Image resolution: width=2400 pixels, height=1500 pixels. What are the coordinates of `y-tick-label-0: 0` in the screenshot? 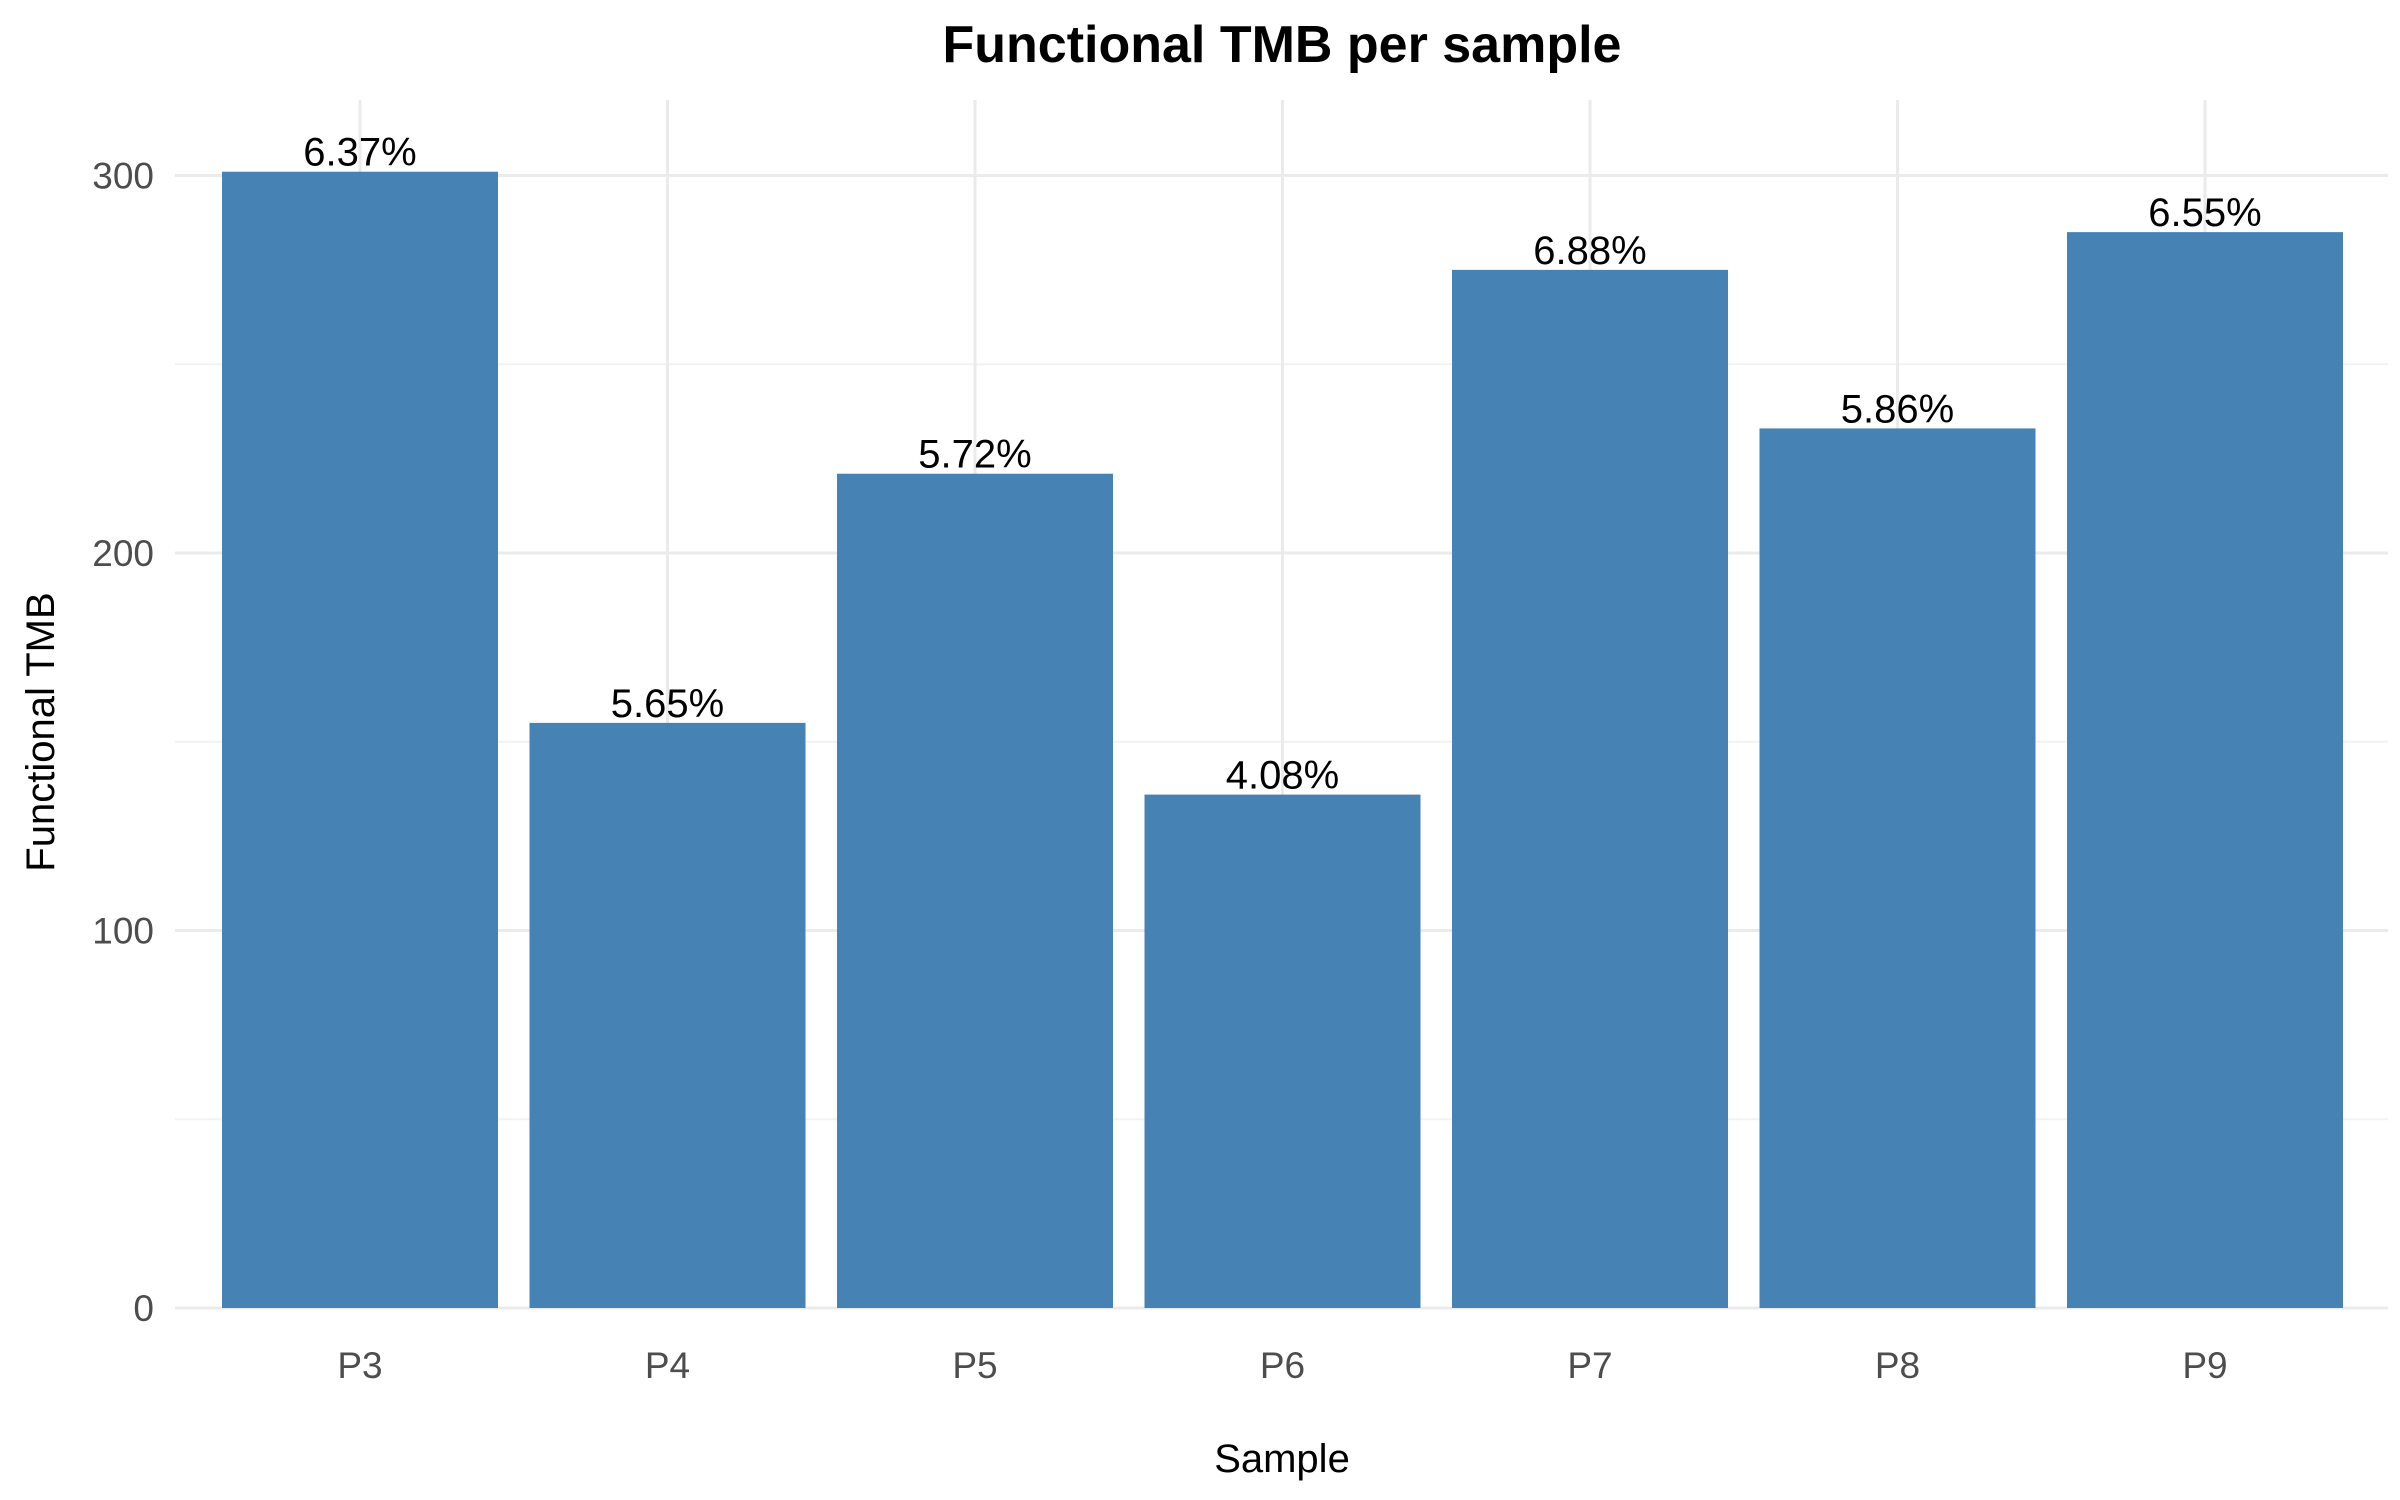 It's located at (143, 1308).